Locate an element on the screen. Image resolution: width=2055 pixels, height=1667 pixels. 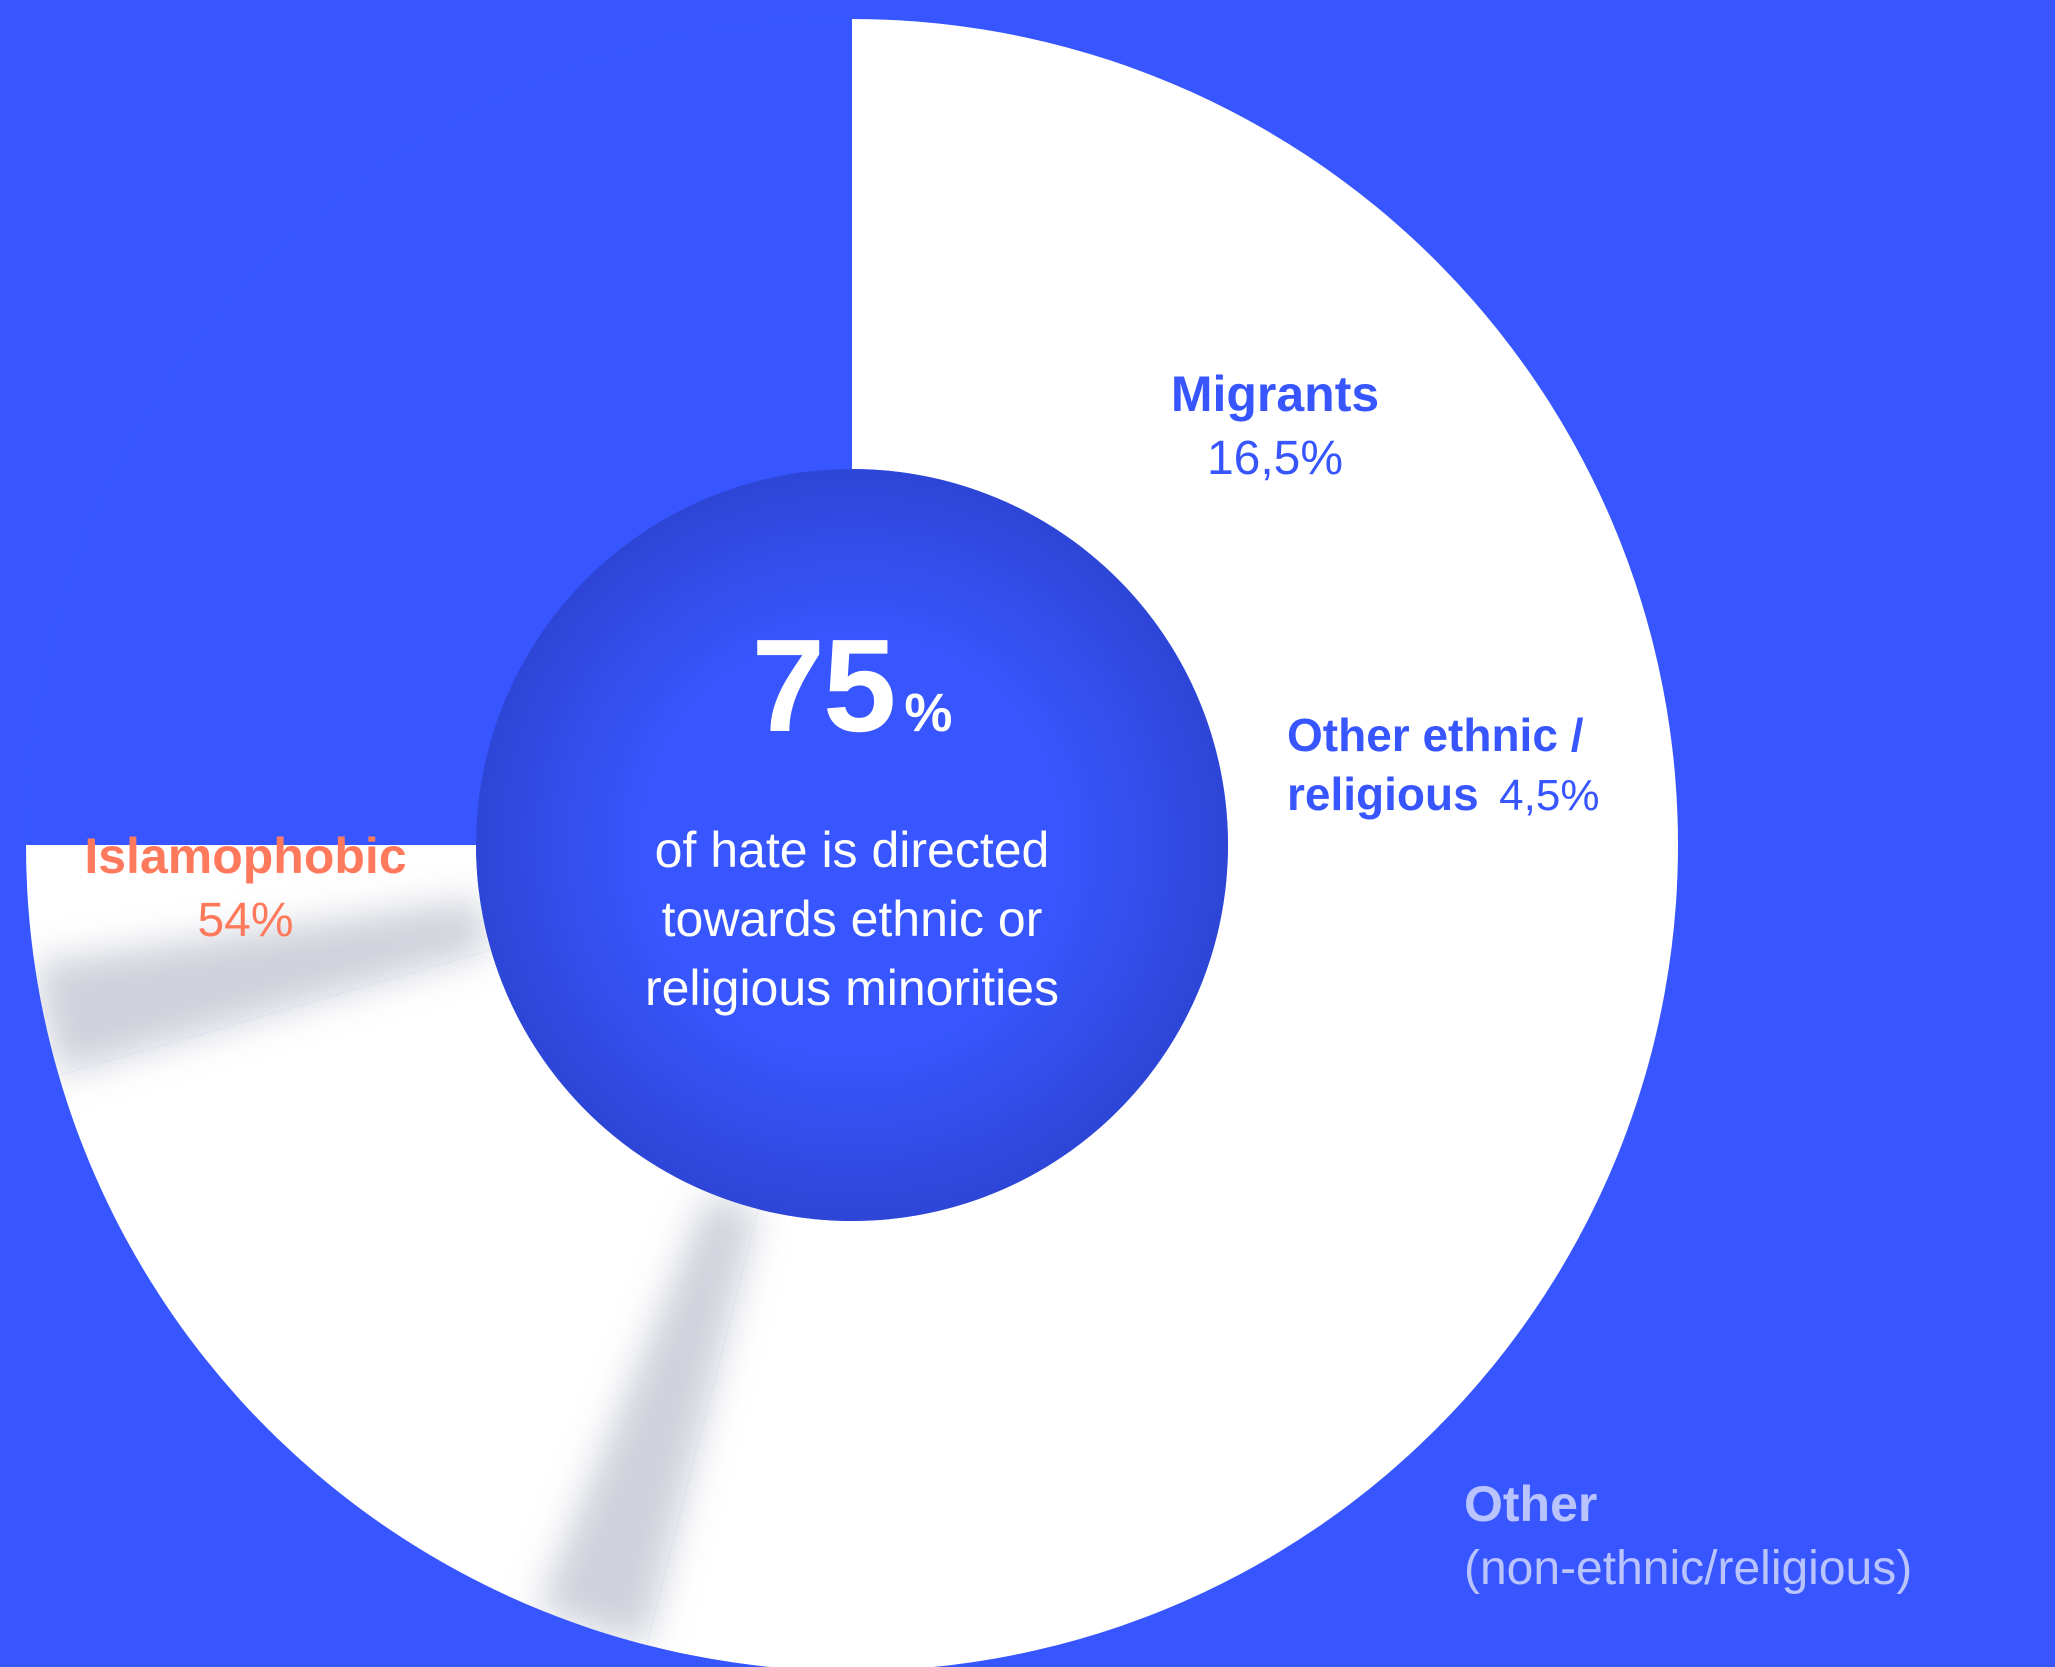
center-figure: 75% is located at coordinates (852, 686).